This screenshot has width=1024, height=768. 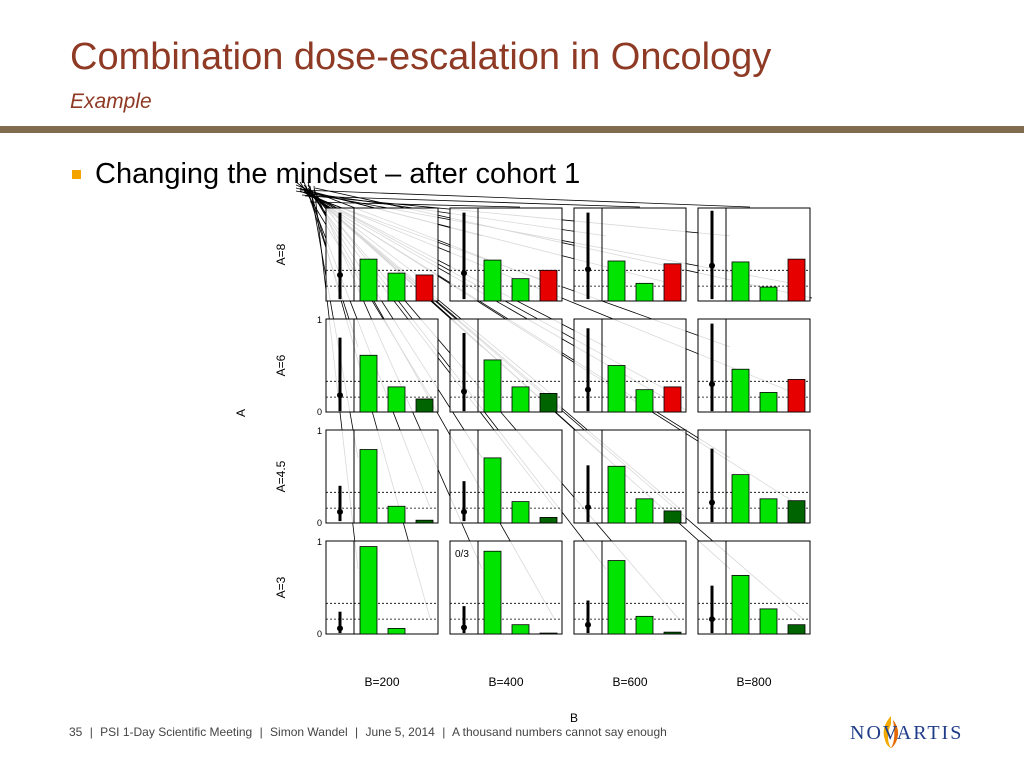 What do you see at coordinates (400, 732) in the screenshot?
I see `footer-date: June 5, 2014` at bounding box center [400, 732].